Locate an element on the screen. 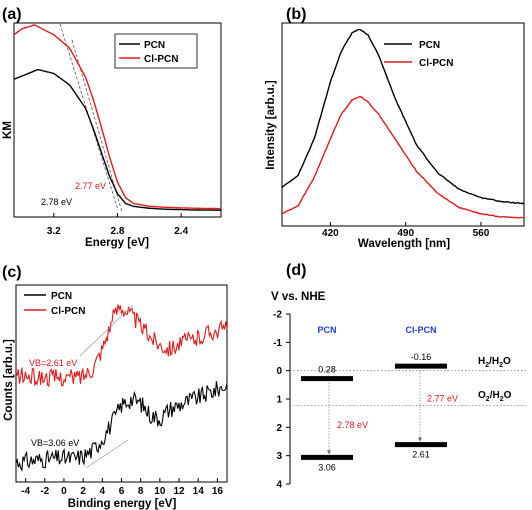 This screenshot has width=532, height=510. panel-c-series is located at coordinates (121, 388).